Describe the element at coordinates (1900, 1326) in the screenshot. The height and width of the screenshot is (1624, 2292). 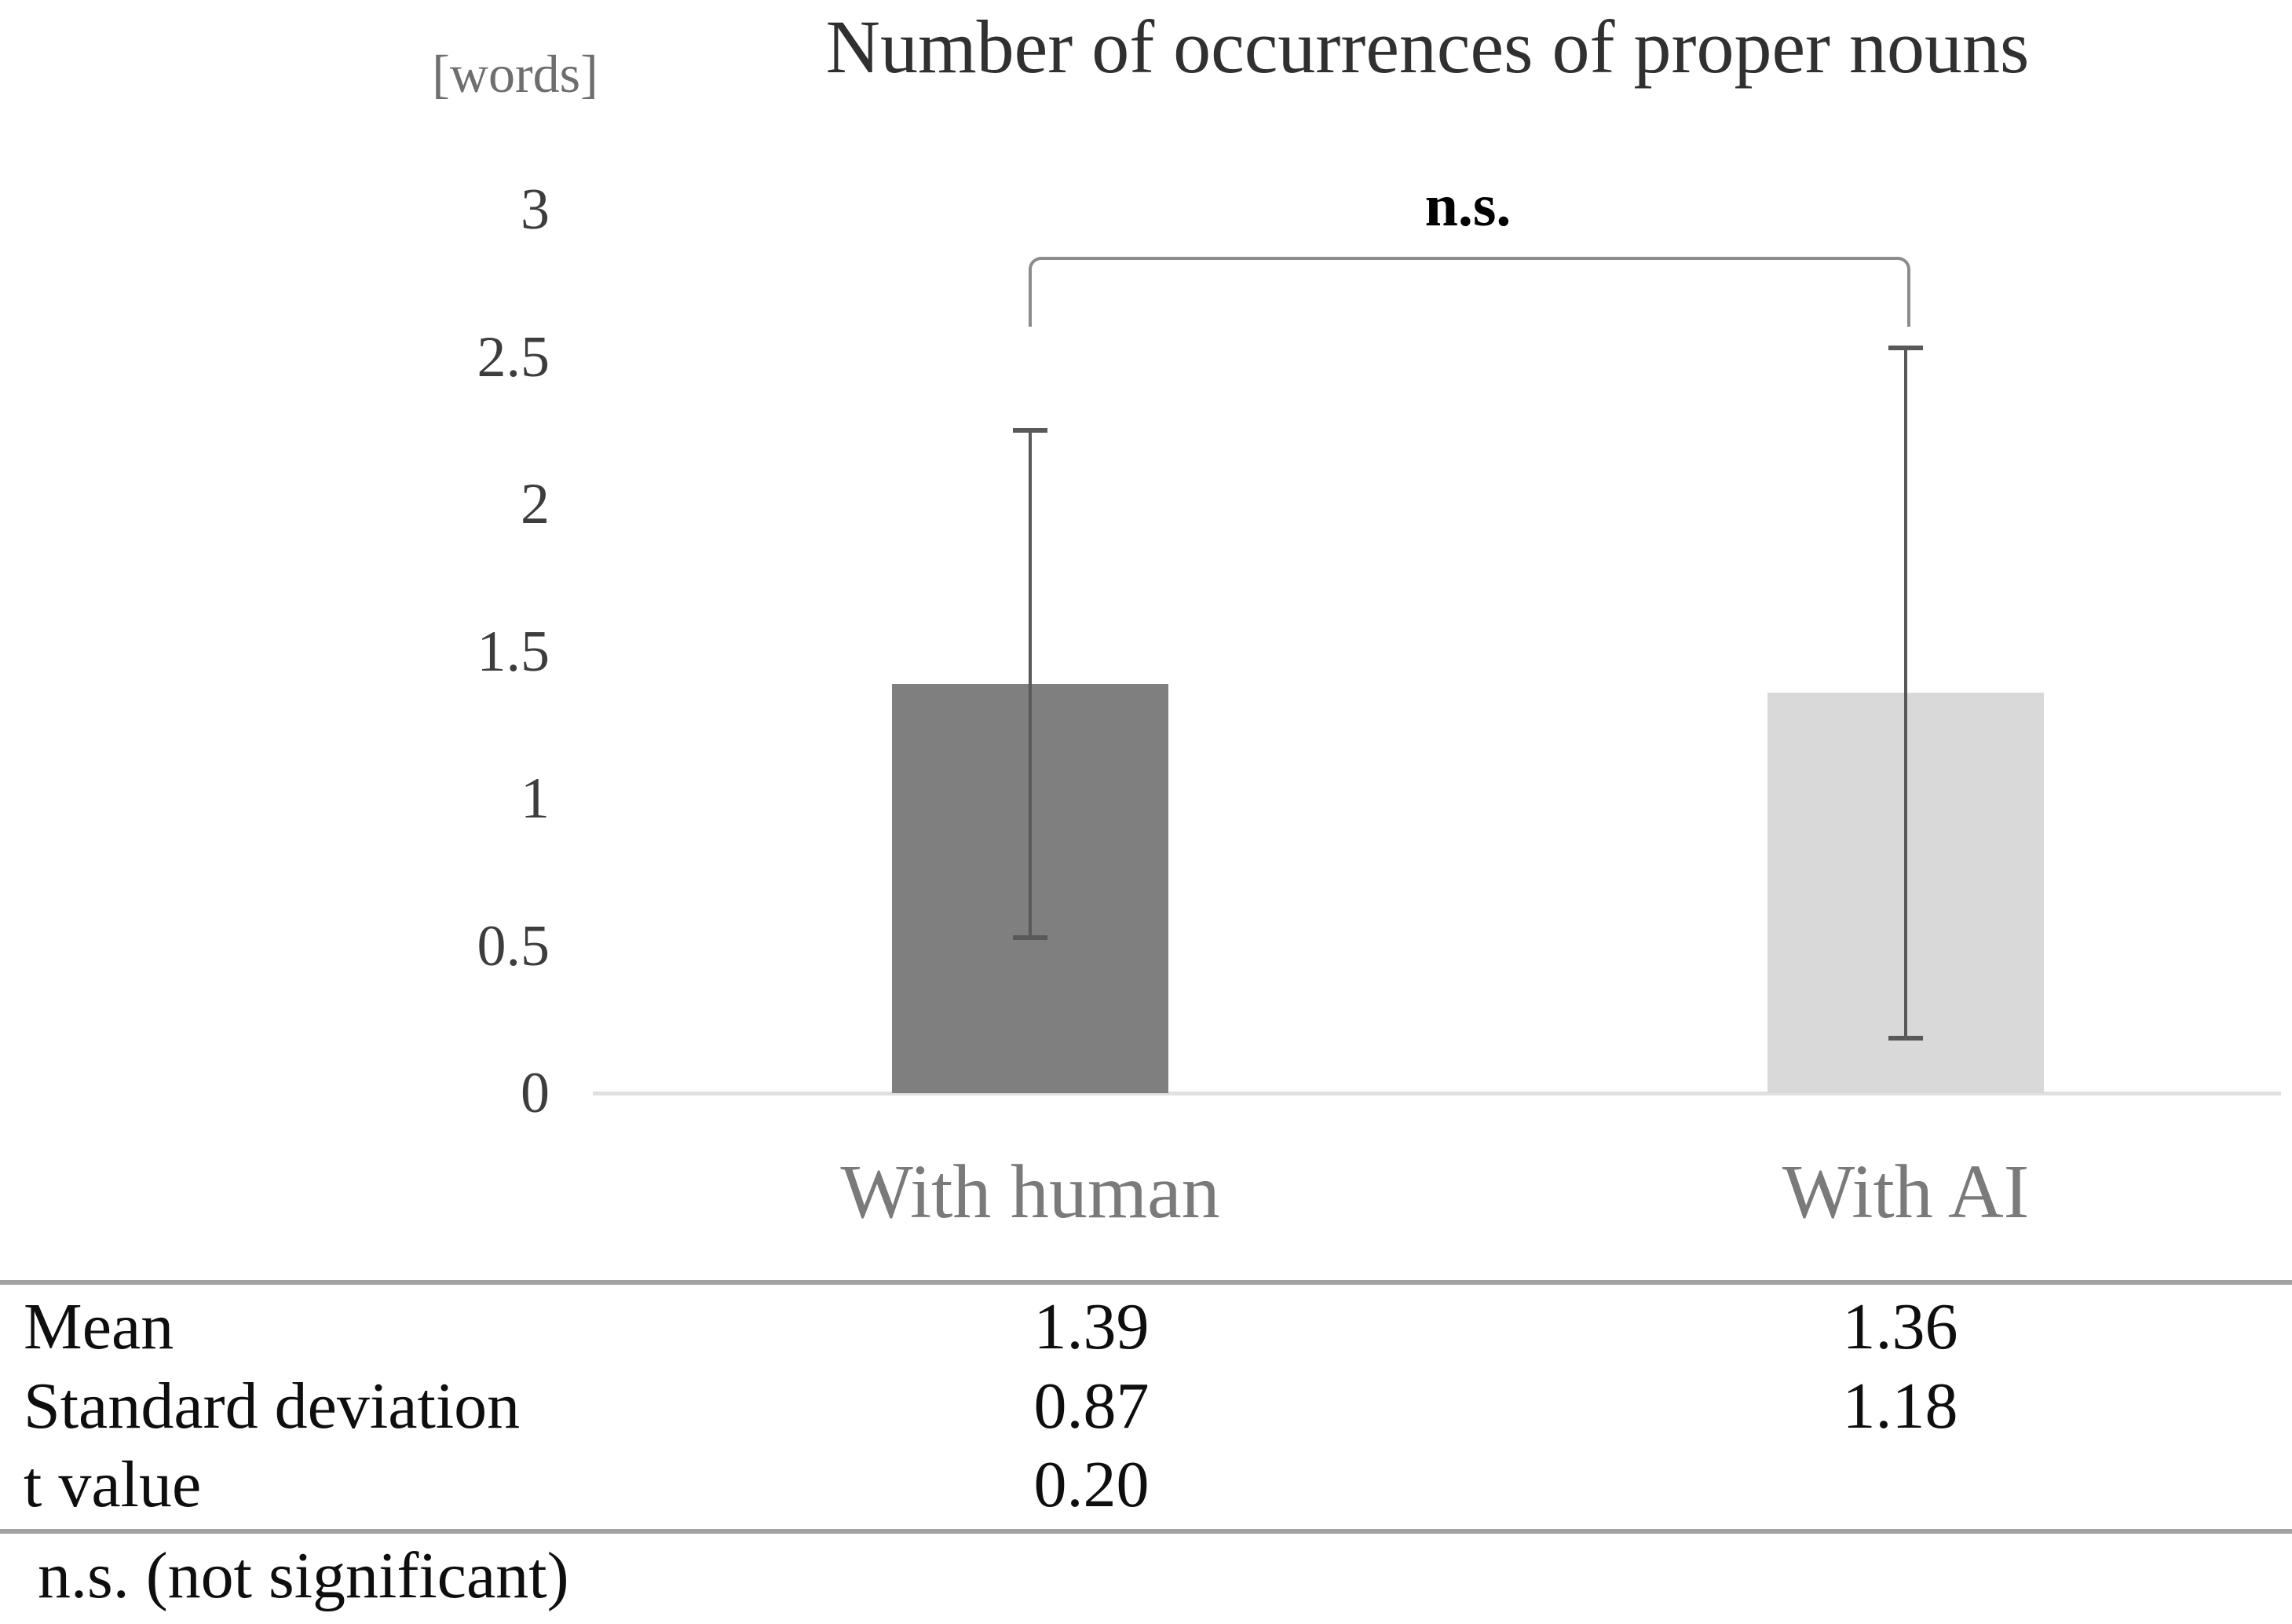
I see `row-value-with-ai: 1.36` at that location.